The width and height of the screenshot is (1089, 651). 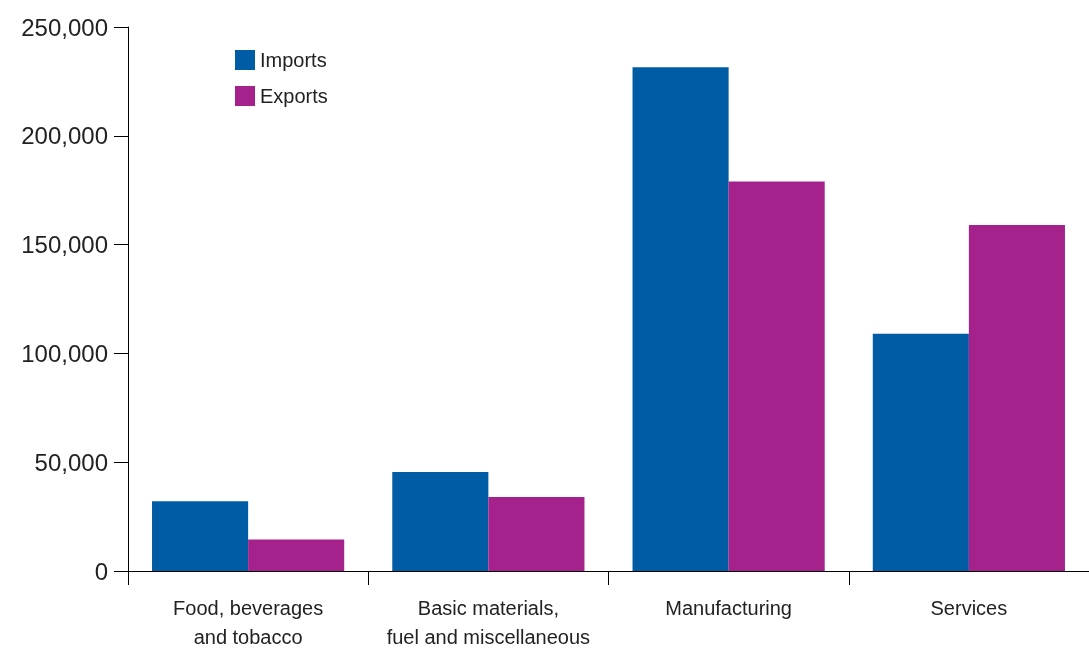 What do you see at coordinates (64, 245) in the screenshot?
I see `y-tick-label: 150,000` at bounding box center [64, 245].